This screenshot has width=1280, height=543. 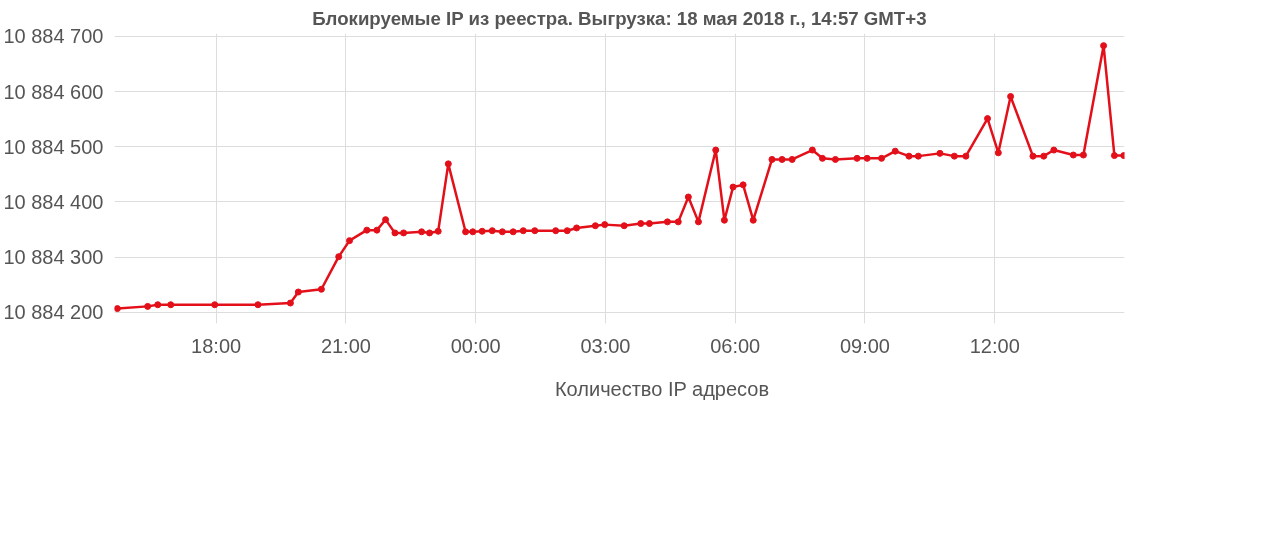 What do you see at coordinates (53, 312) in the screenshot?
I see `y-tick-label: 10 884 200` at bounding box center [53, 312].